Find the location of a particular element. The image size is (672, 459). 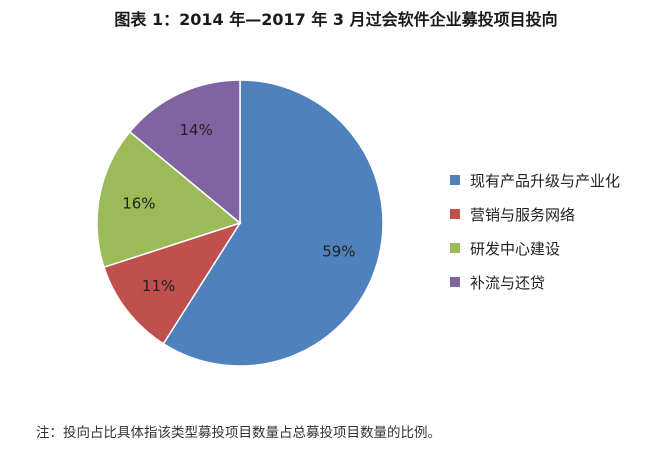

legend-item-rnd: 研发中心建设 is located at coordinates (557, 248).